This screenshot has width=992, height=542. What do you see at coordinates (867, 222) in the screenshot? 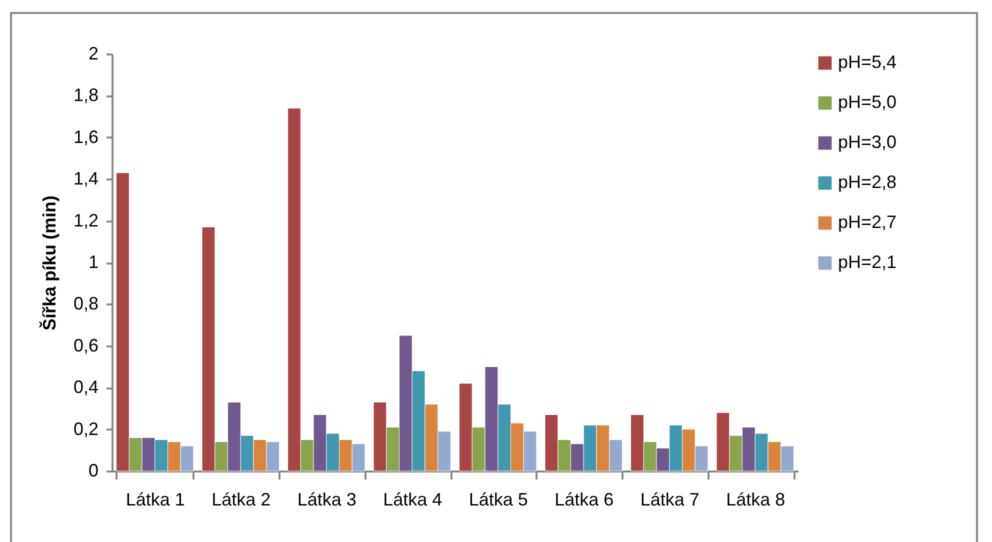
I see `legend-label: pH=2,7` at bounding box center [867, 222].